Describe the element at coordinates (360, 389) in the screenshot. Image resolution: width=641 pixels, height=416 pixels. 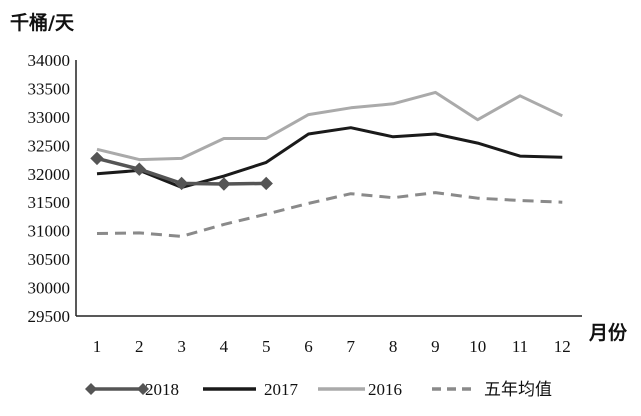
I see `legend-item-2016: 2016` at that location.